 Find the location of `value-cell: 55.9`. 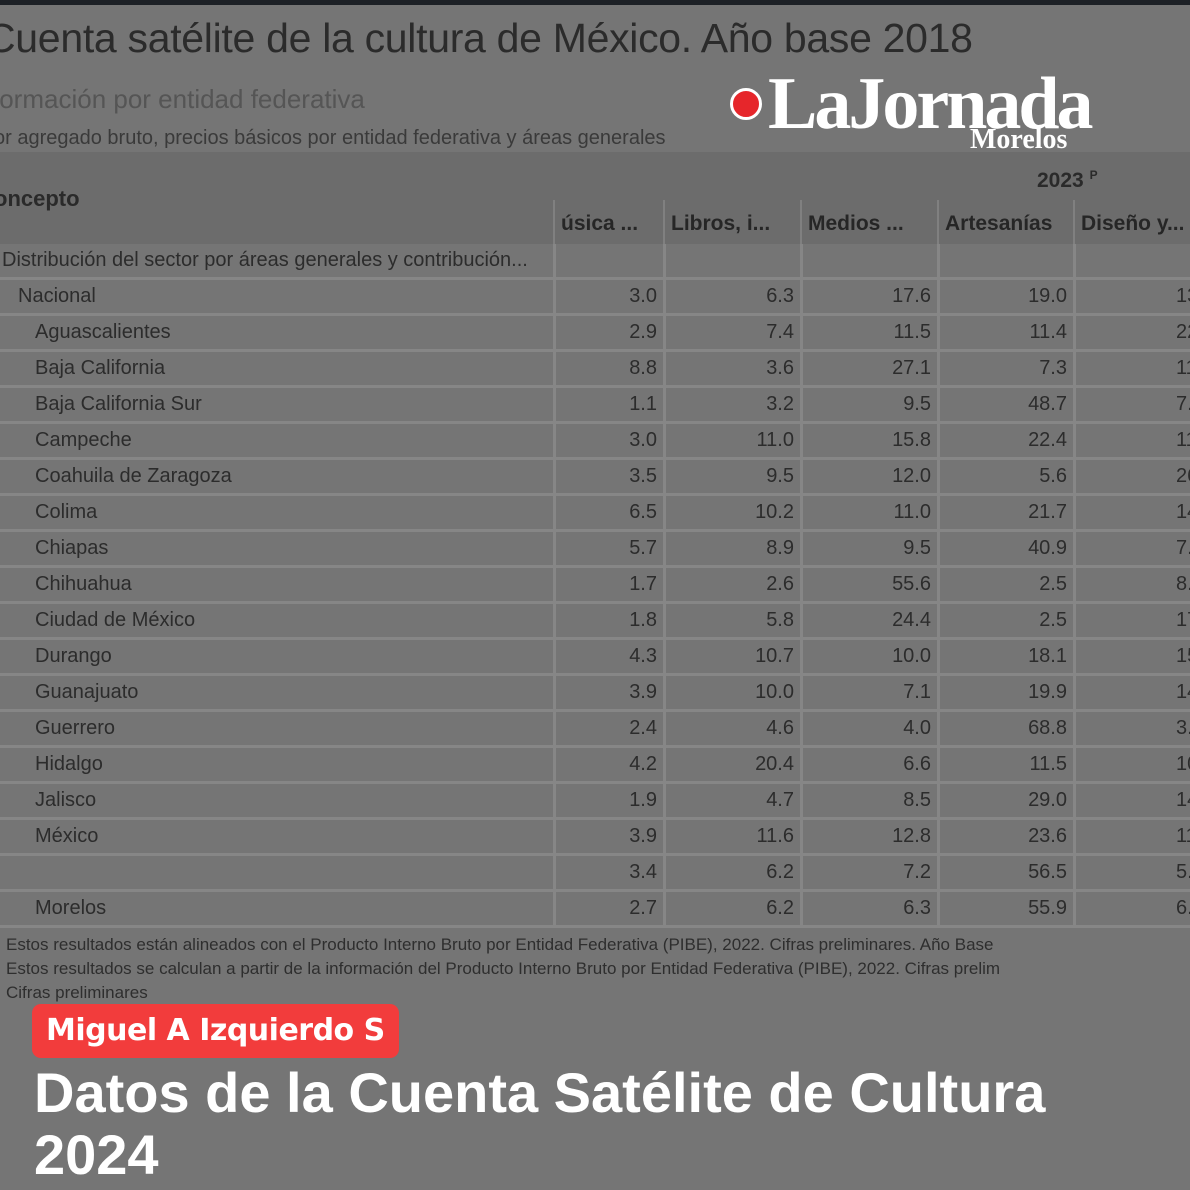

value-cell: 55.9 is located at coordinates (1005, 908).